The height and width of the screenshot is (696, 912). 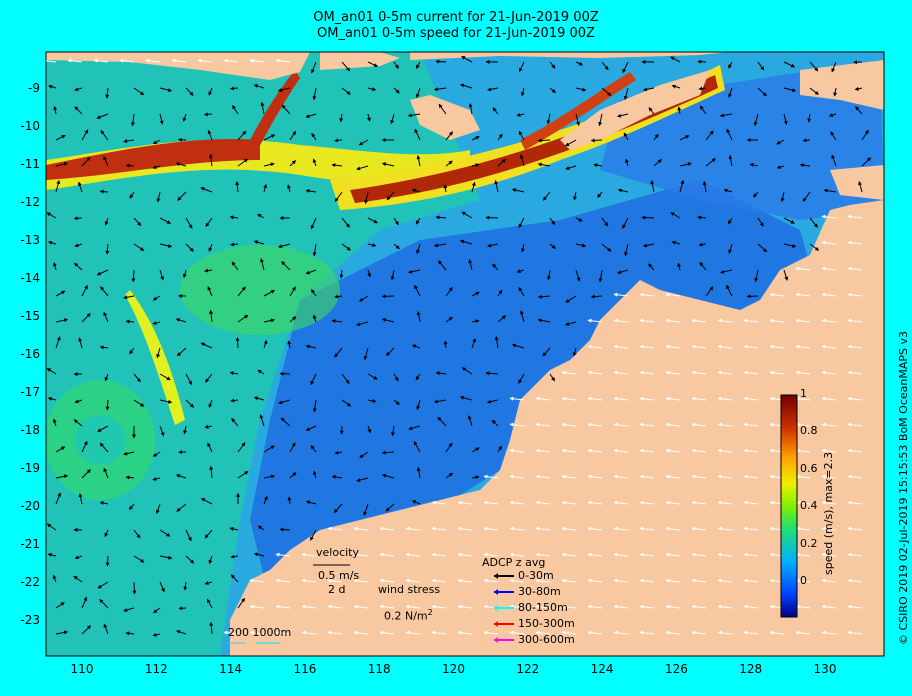 What do you see at coordinates (543, 607) in the screenshot?
I see `adcp-legend-label: 80-150m` at bounding box center [543, 607].